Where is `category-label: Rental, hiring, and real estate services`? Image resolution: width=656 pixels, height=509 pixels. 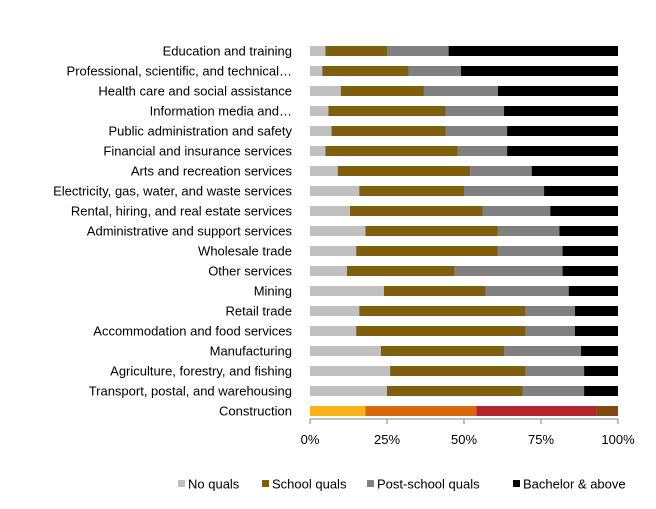
category-label: Rental, hiring, and real estate services is located at coordinates (182, 211).